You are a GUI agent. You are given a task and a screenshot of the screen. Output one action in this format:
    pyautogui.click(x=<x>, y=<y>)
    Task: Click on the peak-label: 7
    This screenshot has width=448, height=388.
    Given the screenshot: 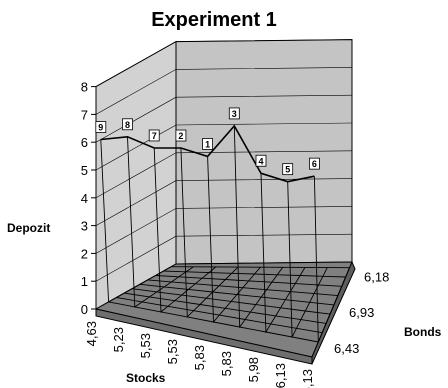 What is the action you would take?
    pyautogui.click(x=154, y=136)
    